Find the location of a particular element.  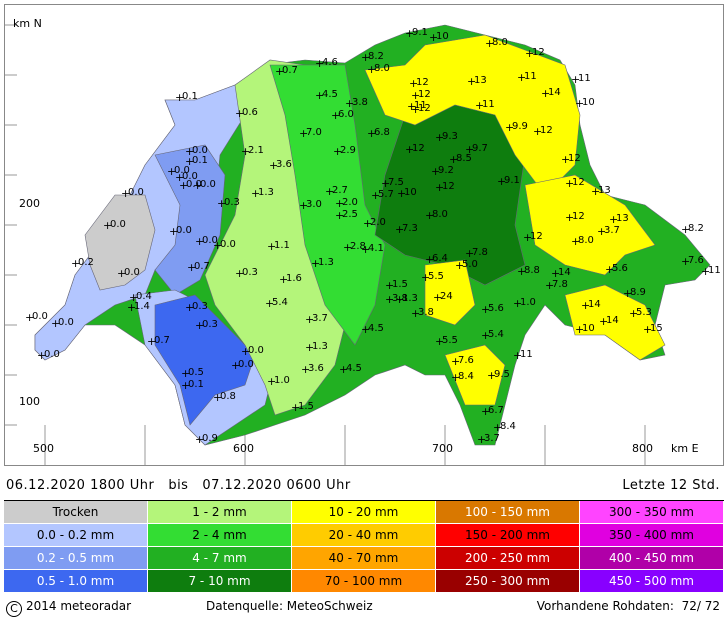

station-value: 8.0 is located at coordinates (500, 42).